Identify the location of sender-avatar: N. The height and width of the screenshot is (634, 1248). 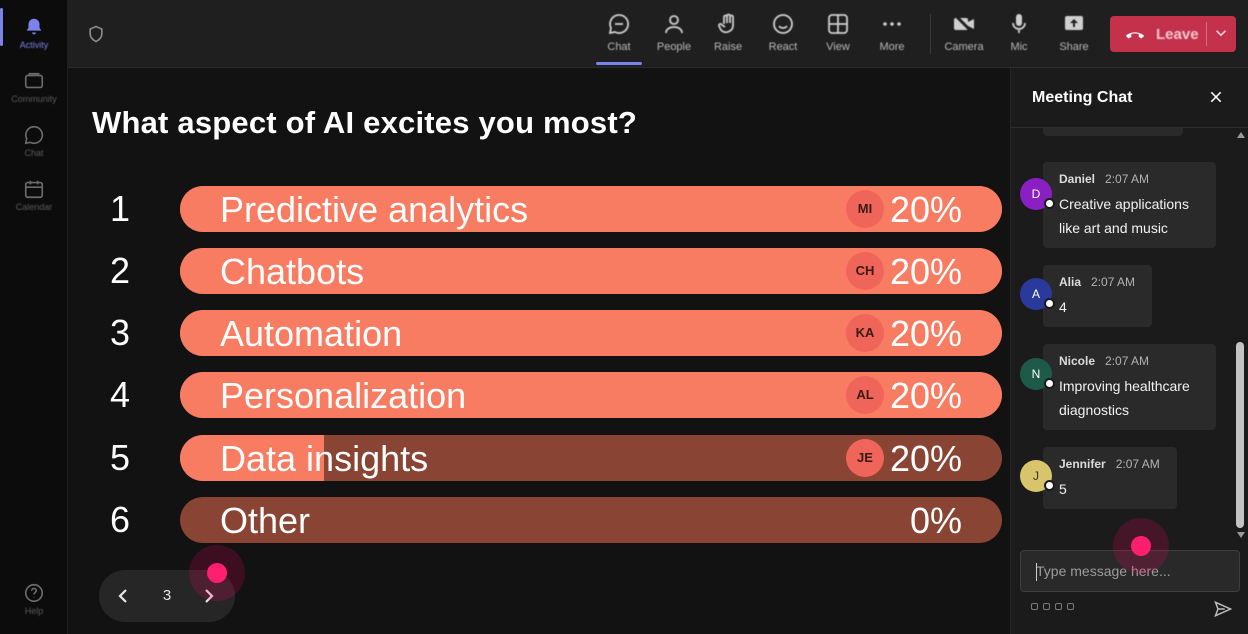
(1037, 374).